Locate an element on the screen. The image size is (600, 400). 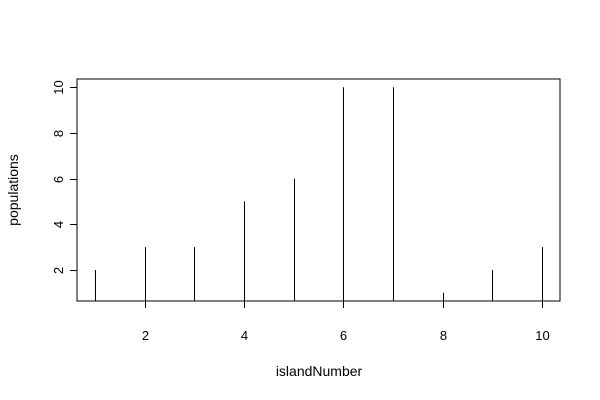
y-tick-label-10: 10 is located at coordinates (58, 87).